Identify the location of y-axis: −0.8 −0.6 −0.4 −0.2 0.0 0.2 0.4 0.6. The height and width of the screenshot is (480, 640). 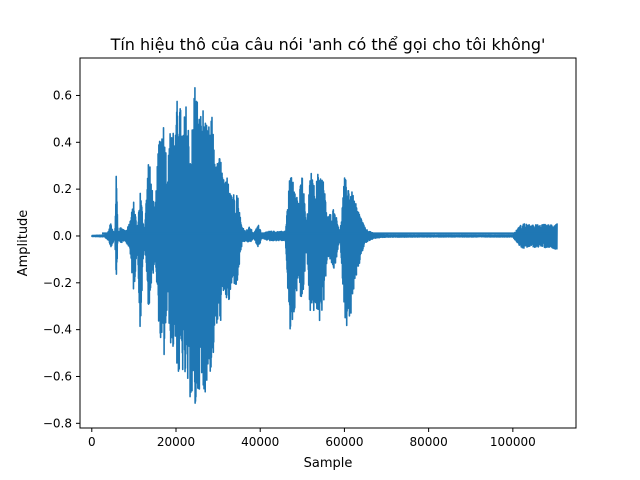
(61, 259).